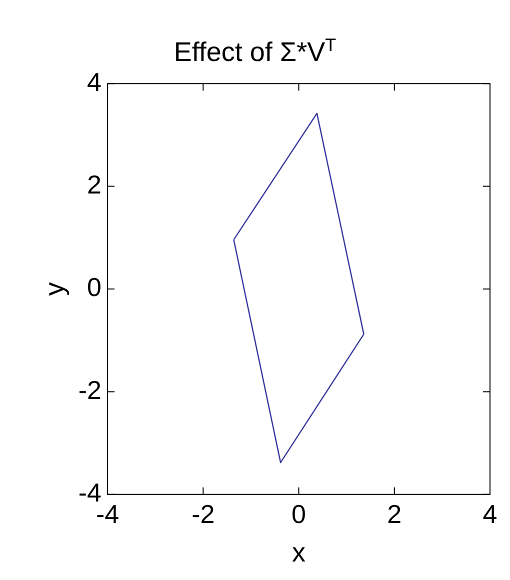 The width and height of the screenshot is (510, 580). I want to click on x-tick-label: 0, so click(299, 514).